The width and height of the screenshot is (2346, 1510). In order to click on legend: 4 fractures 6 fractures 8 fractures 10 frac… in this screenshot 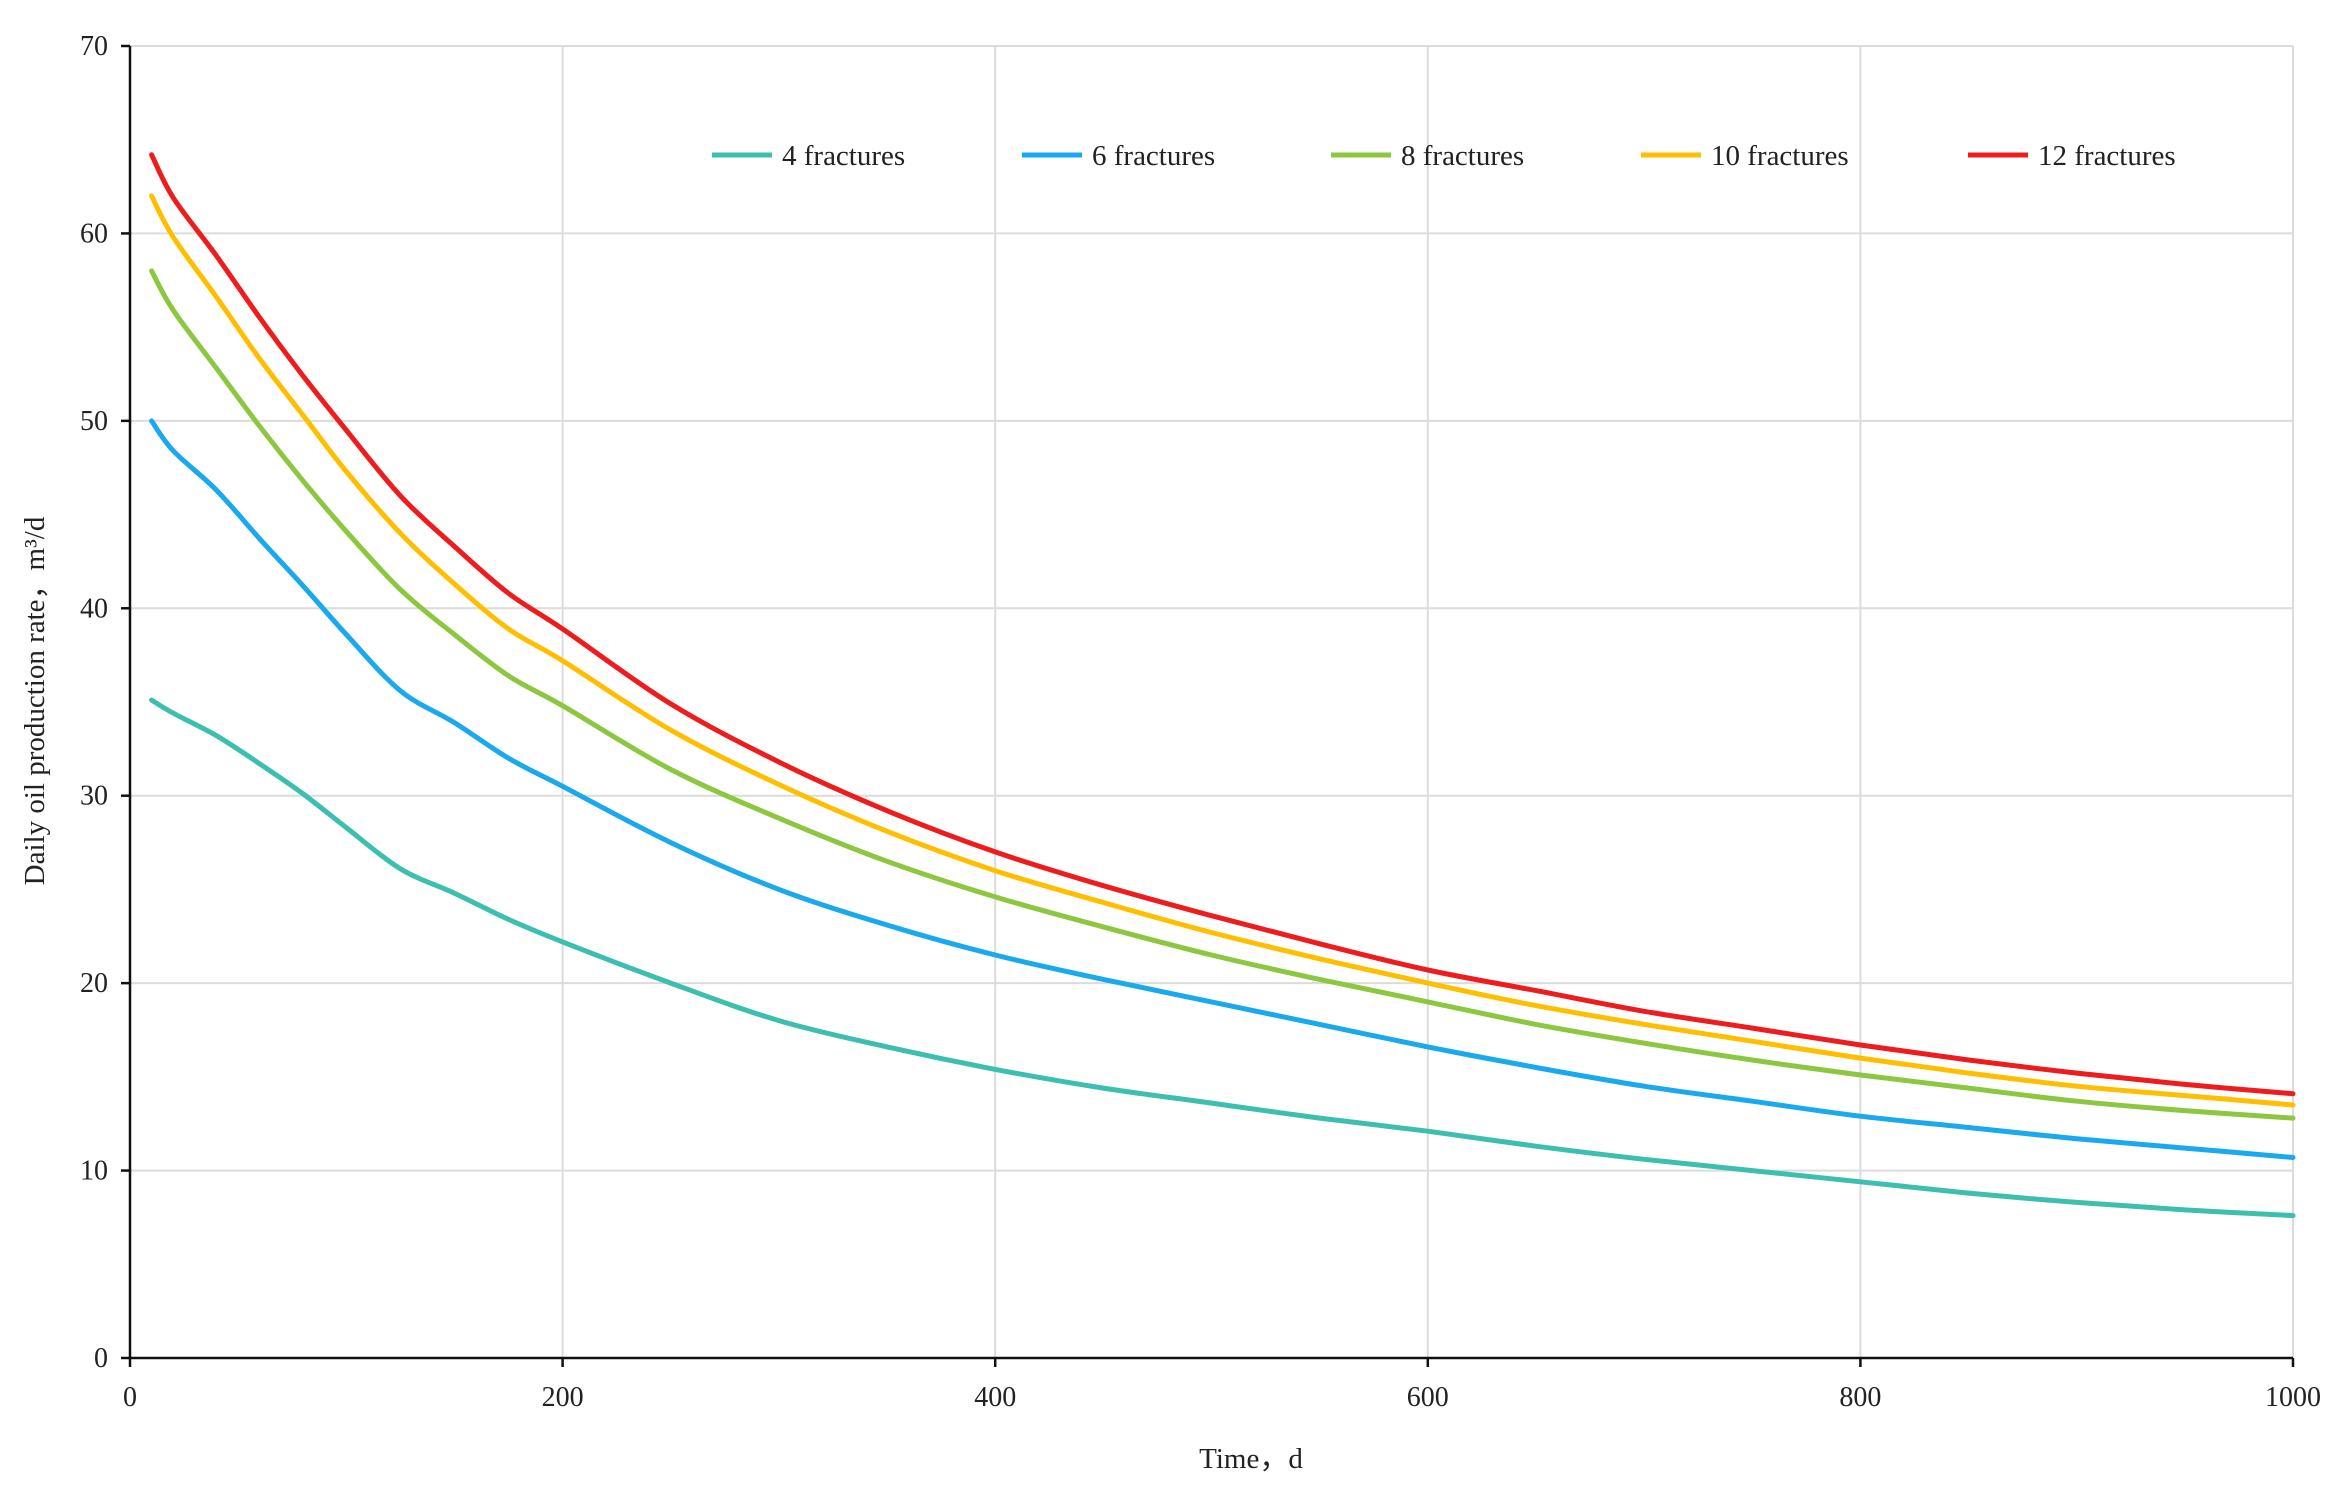, I will do `click(1444, 156)`.